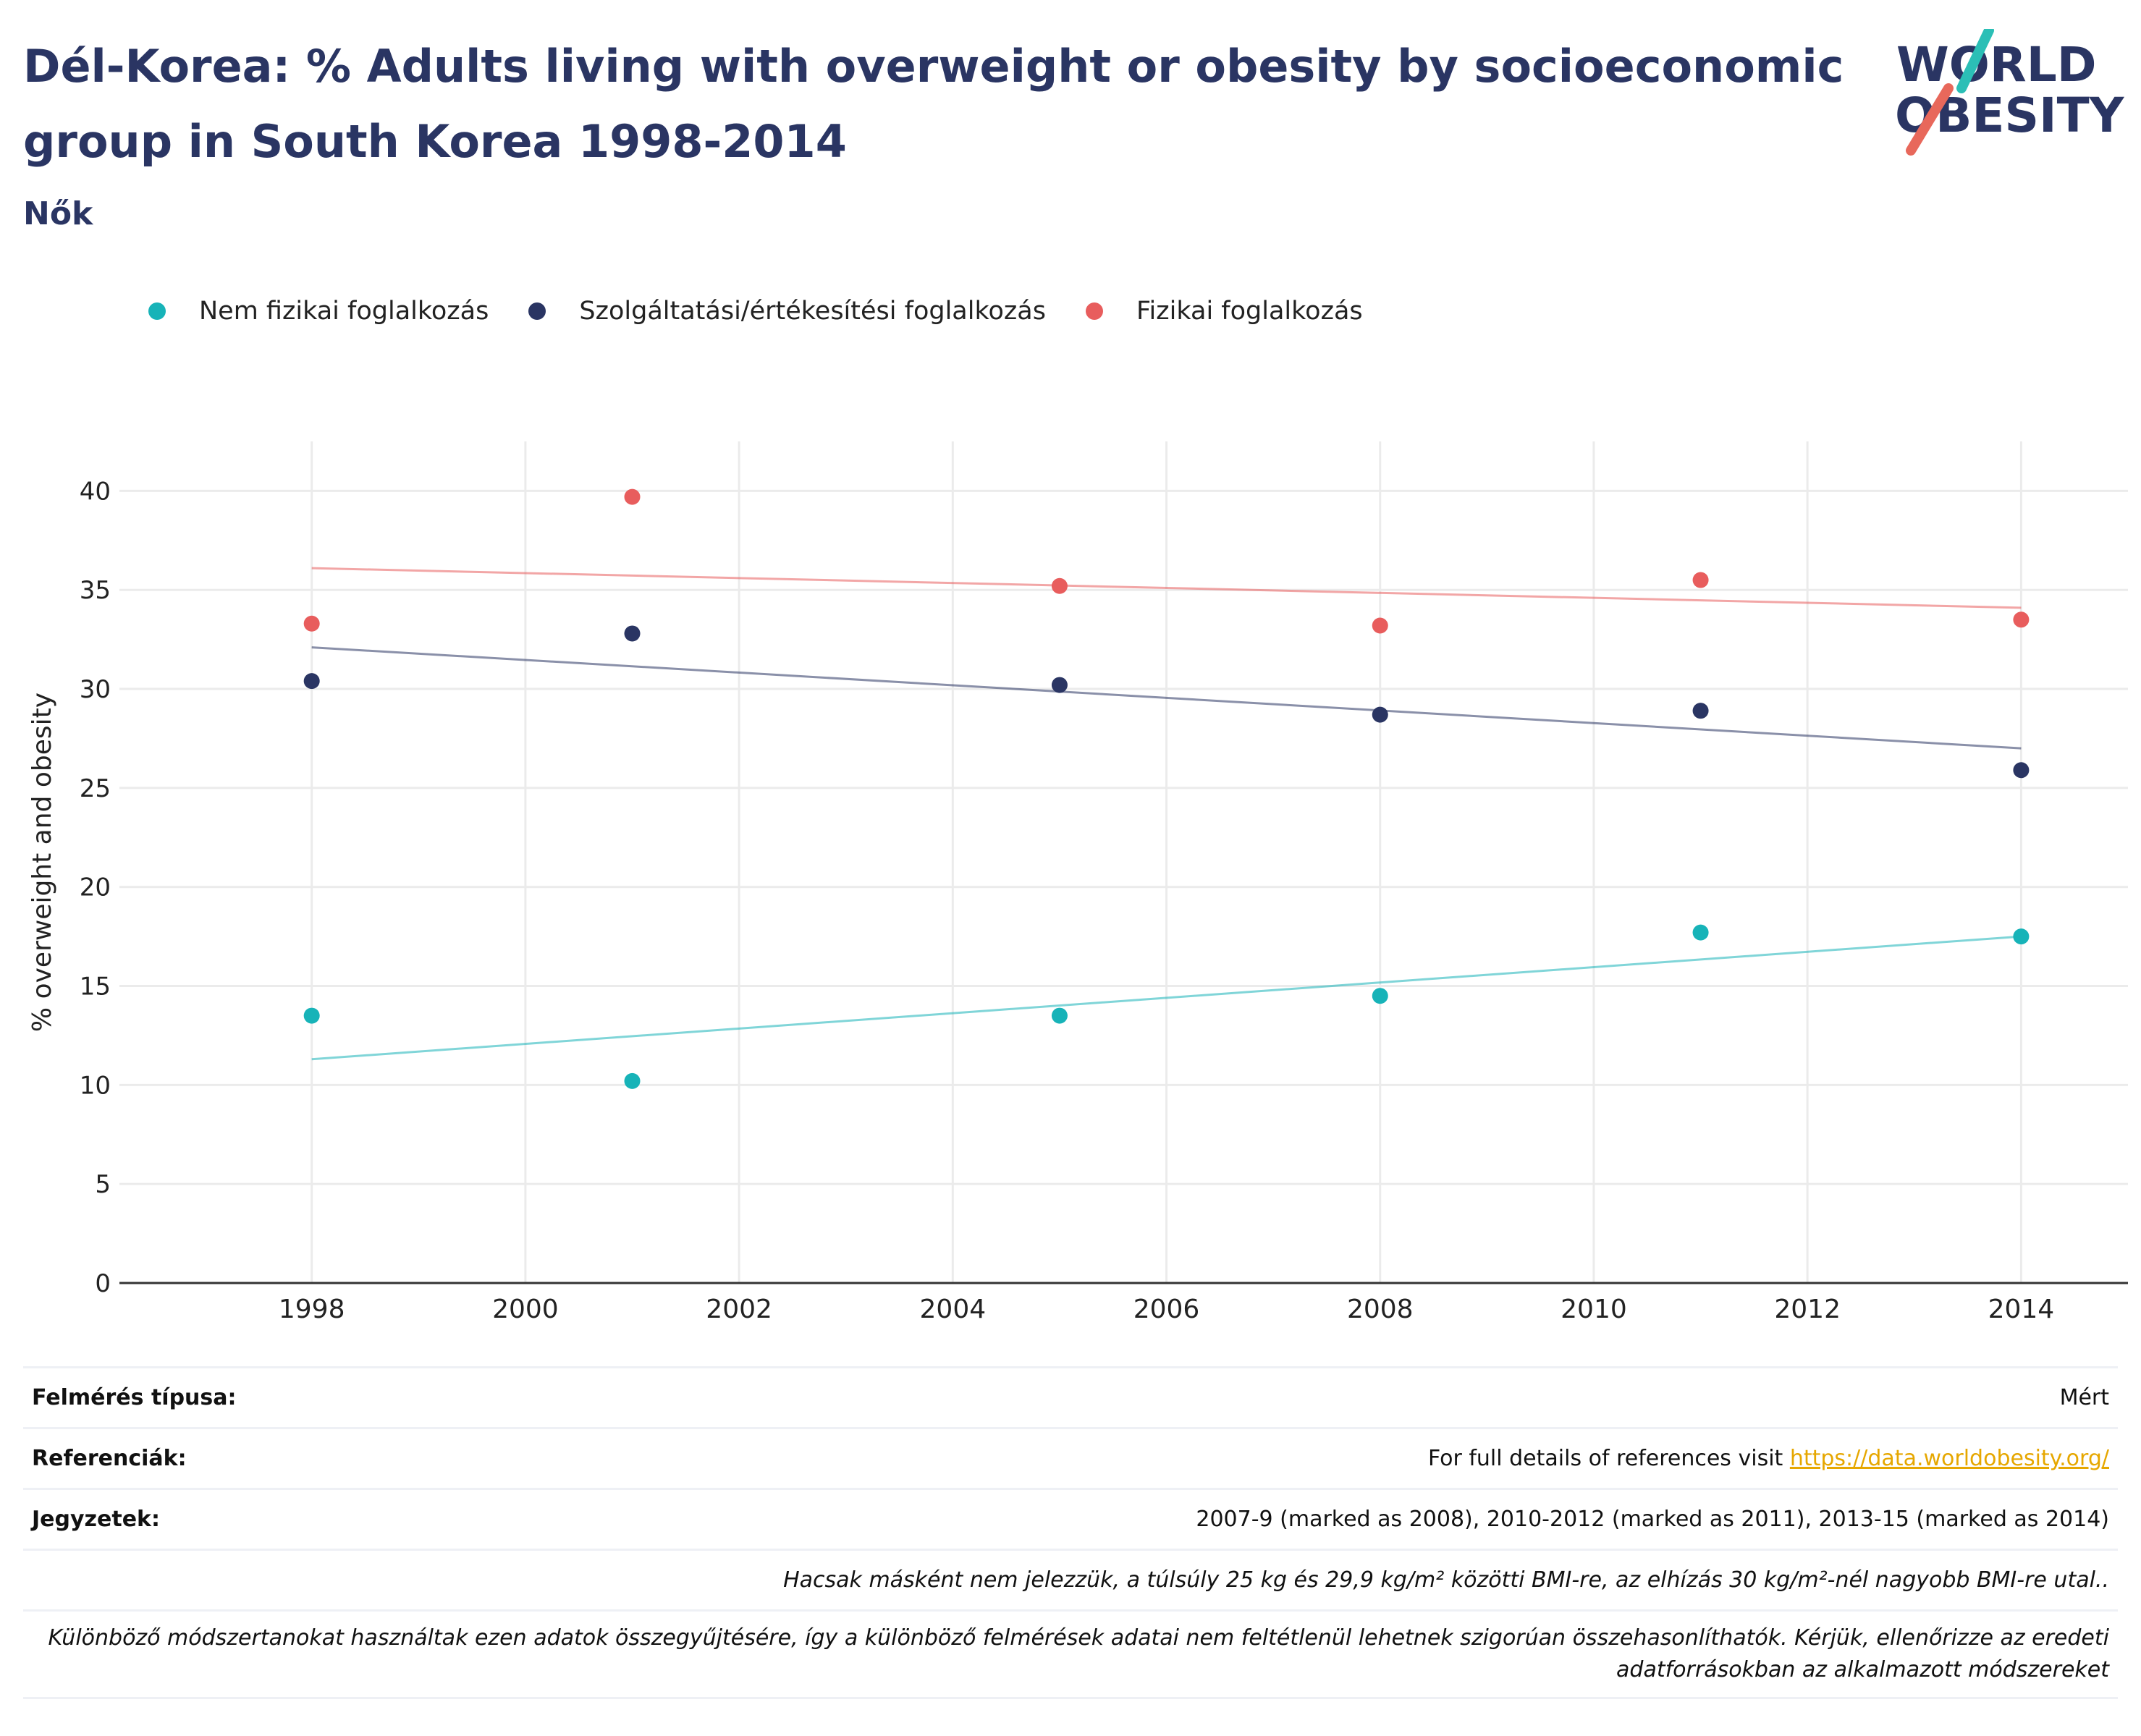 The height and width of the screenshot is (1736, 2141). Describe the element at coordinates (103, 1184) in the screenshot. I see `y-tick-label: 5` at that location.